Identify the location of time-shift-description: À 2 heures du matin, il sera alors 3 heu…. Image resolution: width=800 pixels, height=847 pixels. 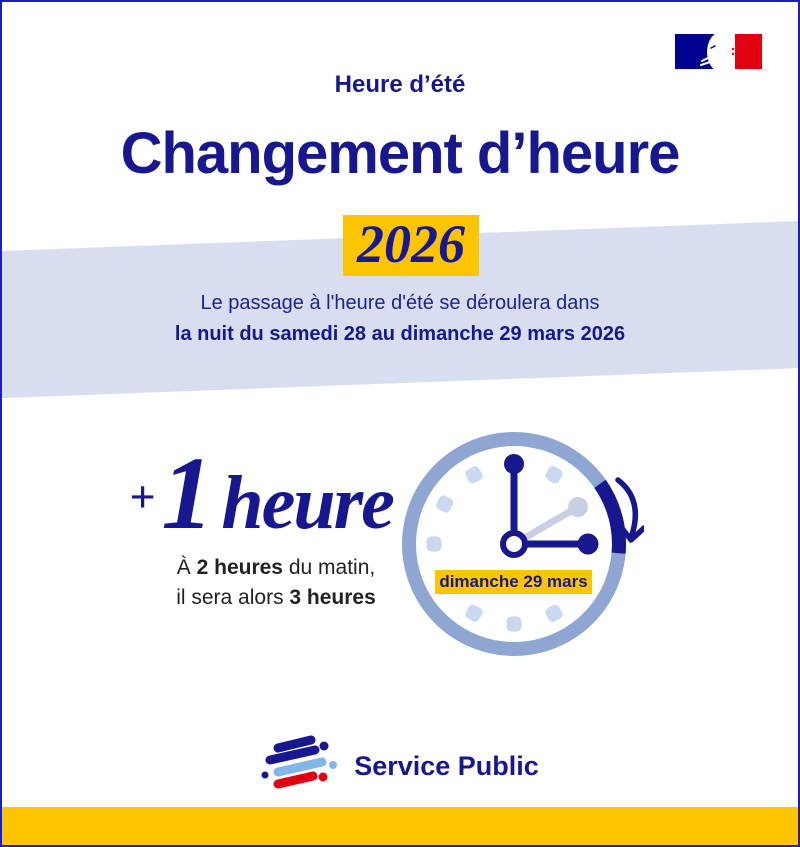
(276, 583).